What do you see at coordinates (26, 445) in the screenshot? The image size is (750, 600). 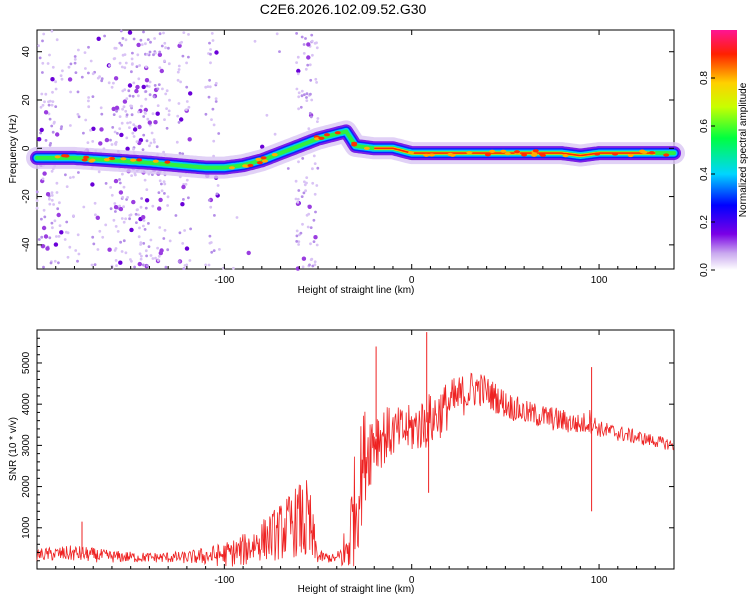 I see `y-tick-label: 3000` at bounding box center [26, 445].